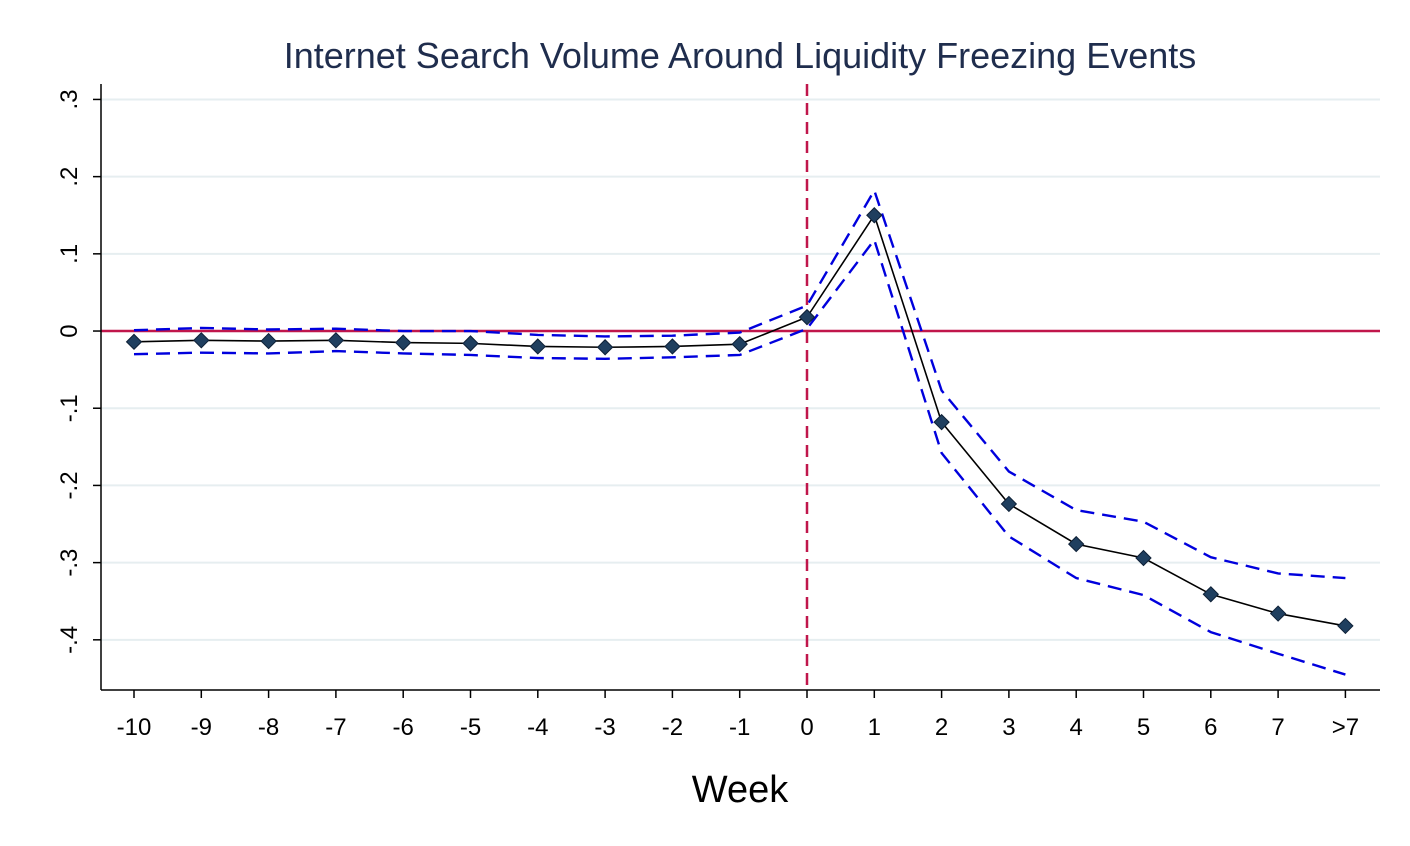 The image size is (1410, 846). Describe the element at coordinates (1210, 727) in the screenshot. I see `x-tick-label: 6` at that location.